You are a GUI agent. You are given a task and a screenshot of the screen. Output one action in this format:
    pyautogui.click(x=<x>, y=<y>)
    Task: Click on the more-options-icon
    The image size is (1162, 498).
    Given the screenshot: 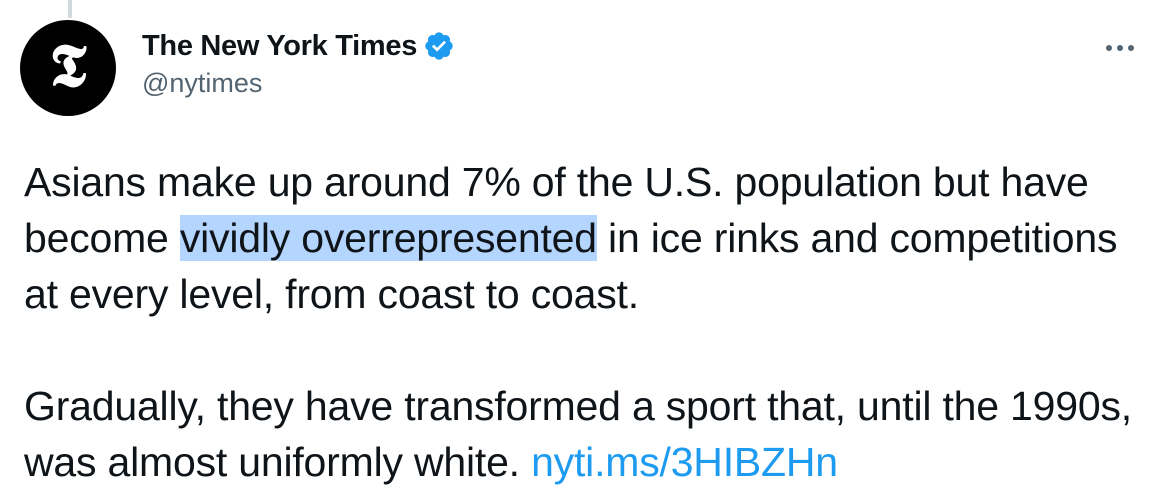 What is the action you would take?
    pyautogui.click(x=1120, y=48)
    